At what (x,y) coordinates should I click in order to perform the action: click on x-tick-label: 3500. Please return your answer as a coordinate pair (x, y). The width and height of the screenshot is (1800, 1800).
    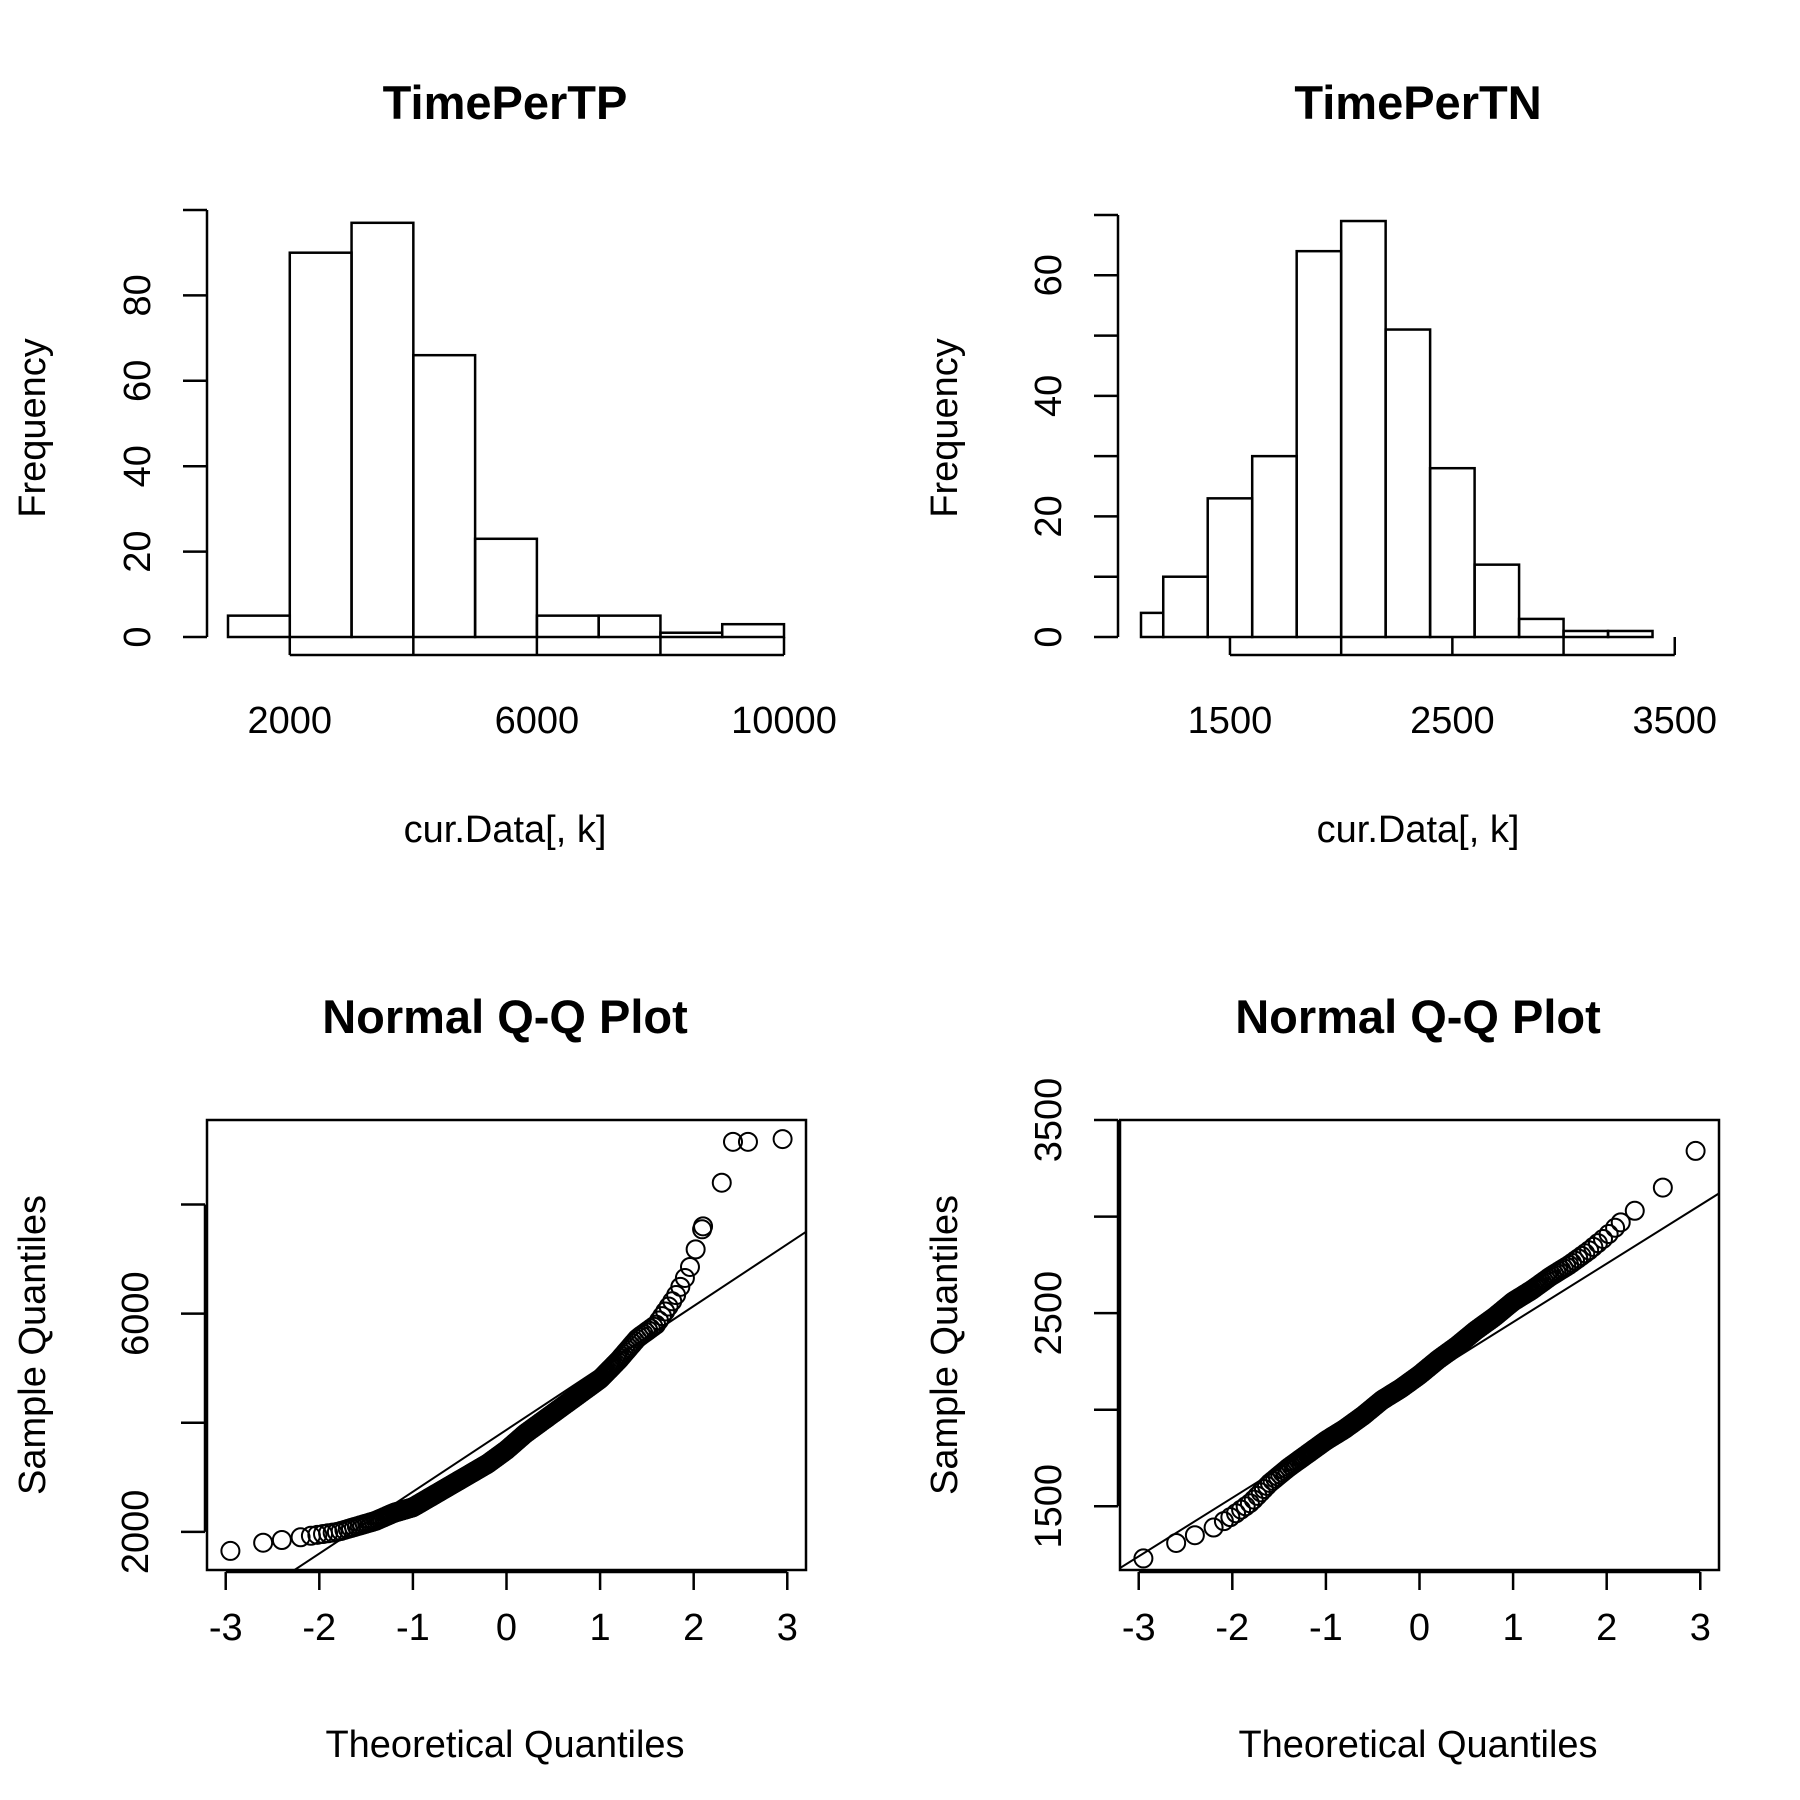
    Looking at the image, I should click on (1674, 721).